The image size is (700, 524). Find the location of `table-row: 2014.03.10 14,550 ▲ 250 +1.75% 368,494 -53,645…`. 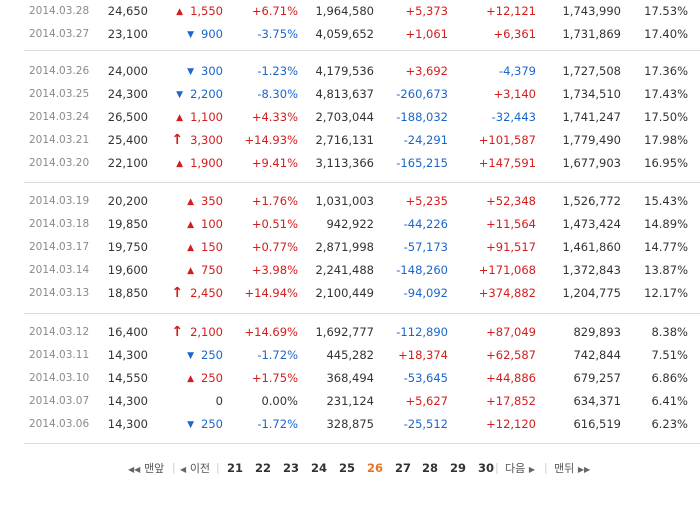

table-row: 2014.03.10 14,550 ▲ 250 +1.75% 368,494 -53,645… is located at coordinates (350, 378).